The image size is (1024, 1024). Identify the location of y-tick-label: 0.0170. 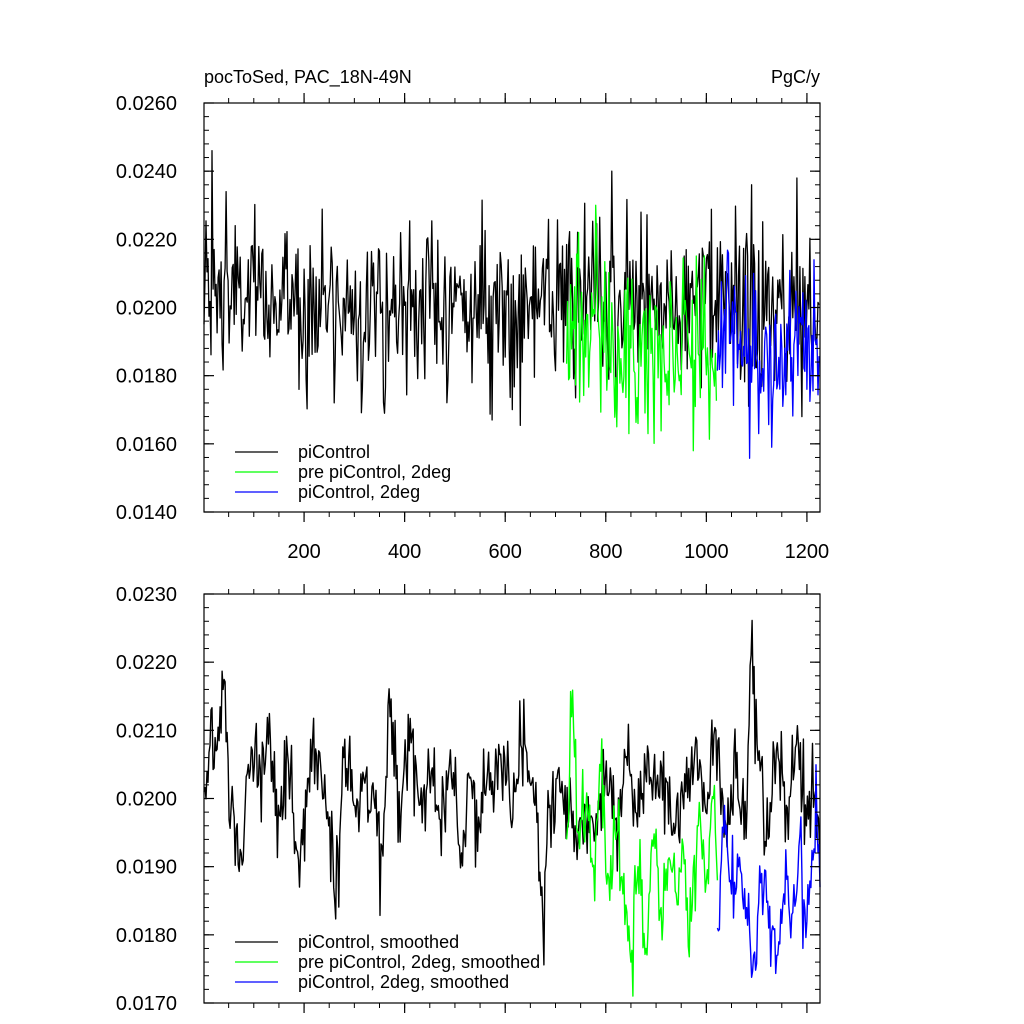
(146, 1004).